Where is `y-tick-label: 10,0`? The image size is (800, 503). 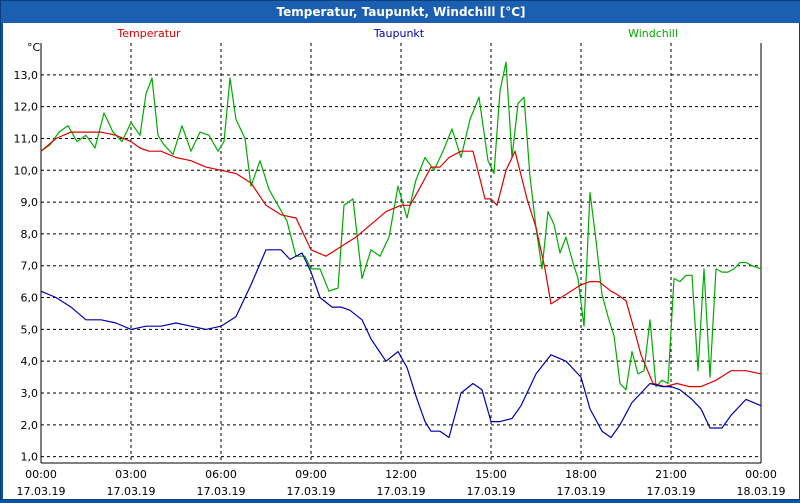 y-tick-label: 10,0 is located at coordinates (26, 170).